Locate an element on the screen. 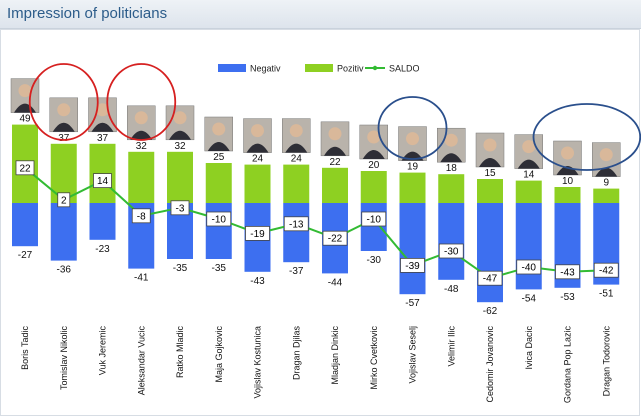 The width and height of the screenshot is (641, 417). category-label-velimir-ilic: Velimir Ilic is located at coordinates (451, 346).